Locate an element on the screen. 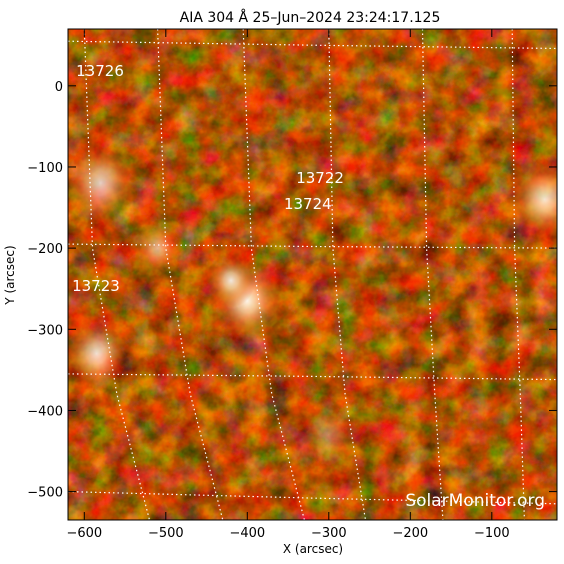 The width and height of the screenshot is (564, 564). x-axis-label: X (arcsec) is located at coordinates (313, 549).